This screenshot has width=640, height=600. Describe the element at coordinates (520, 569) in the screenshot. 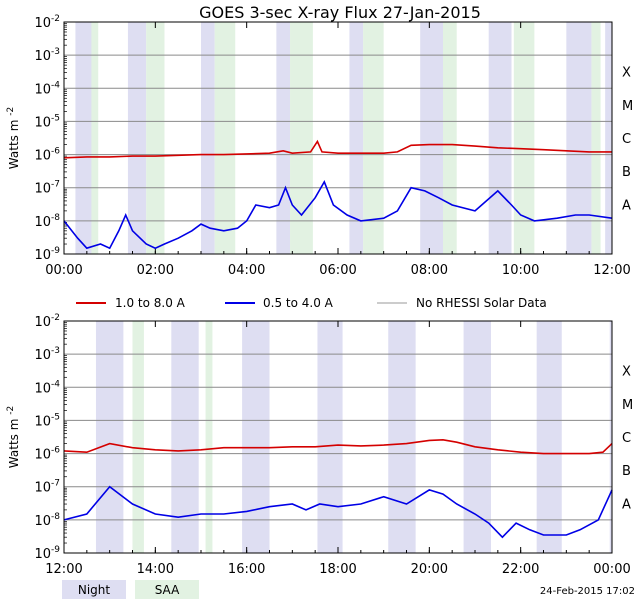

I see `x-tick-label: 22:00` at that location.